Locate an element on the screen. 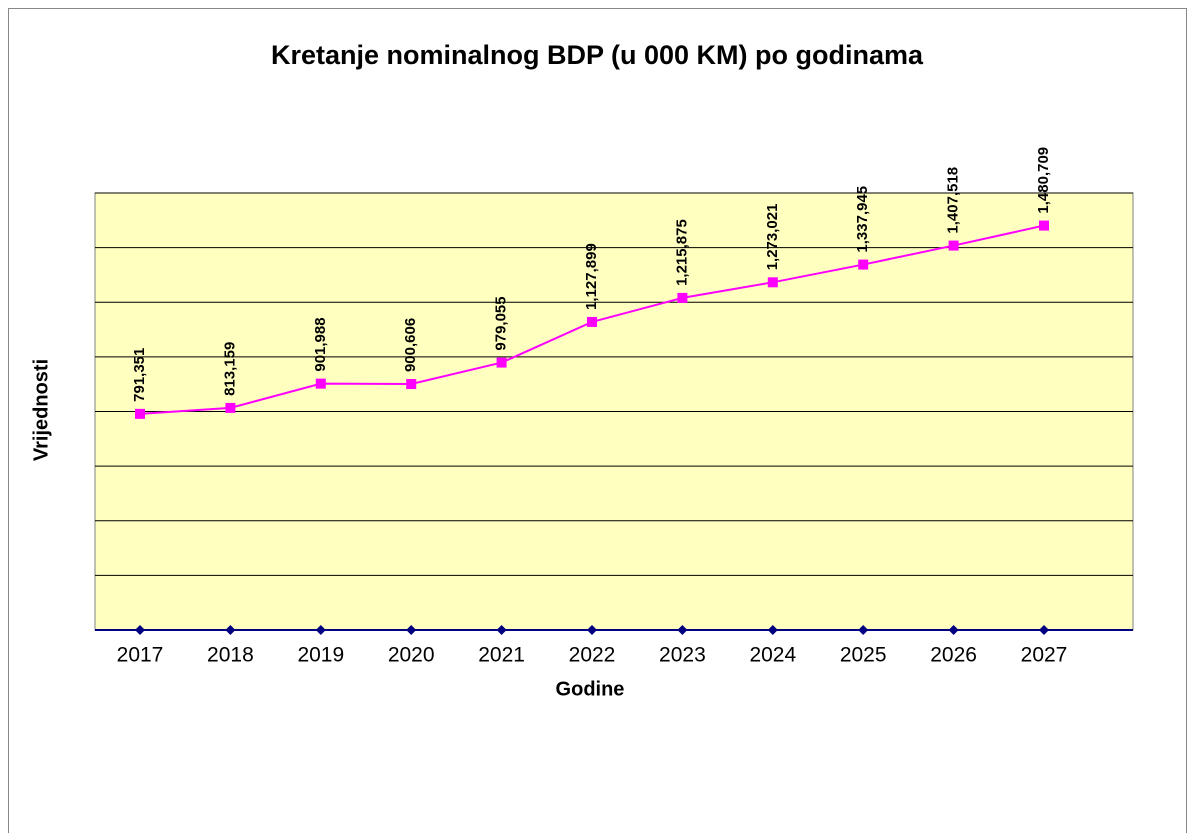 The width and height of the screenshot is (1188, 833). data-label: 1,407,518 is located at coordinates (953, 200).